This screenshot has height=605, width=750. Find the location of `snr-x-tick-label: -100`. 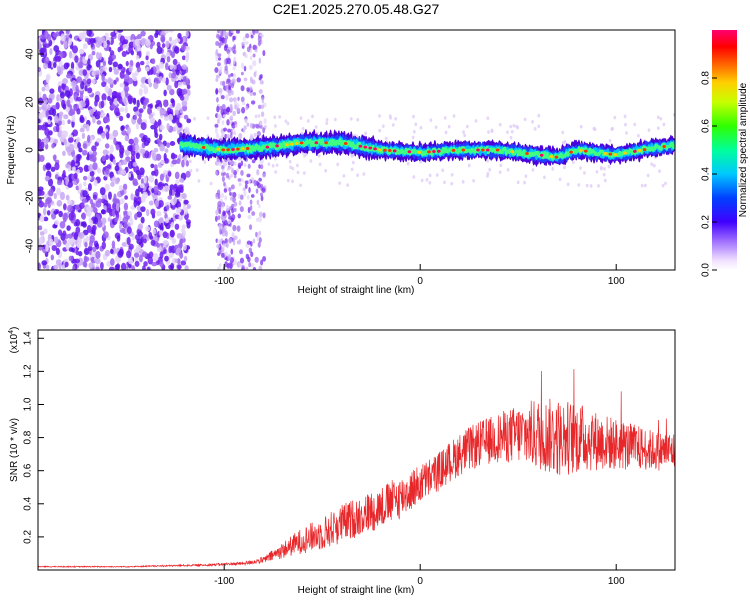

snr-x-tick-label: -100 is located at coordinates (224, 581).